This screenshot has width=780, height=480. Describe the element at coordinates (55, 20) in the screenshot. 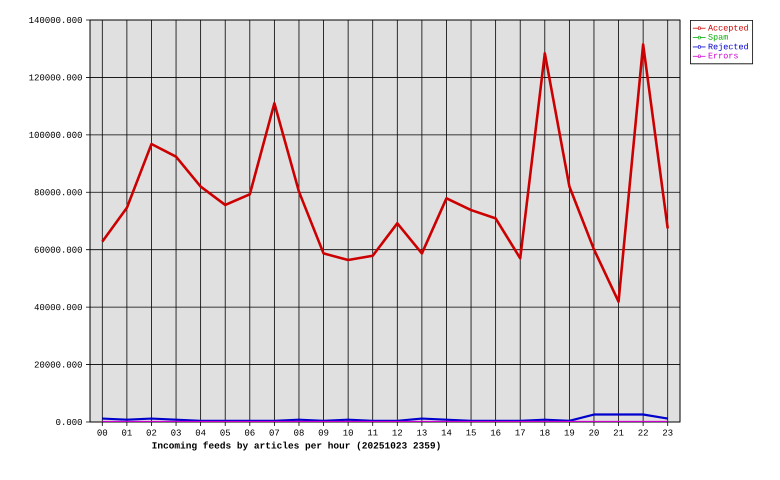

I see `y-tick-label: 140000.000` at that location.